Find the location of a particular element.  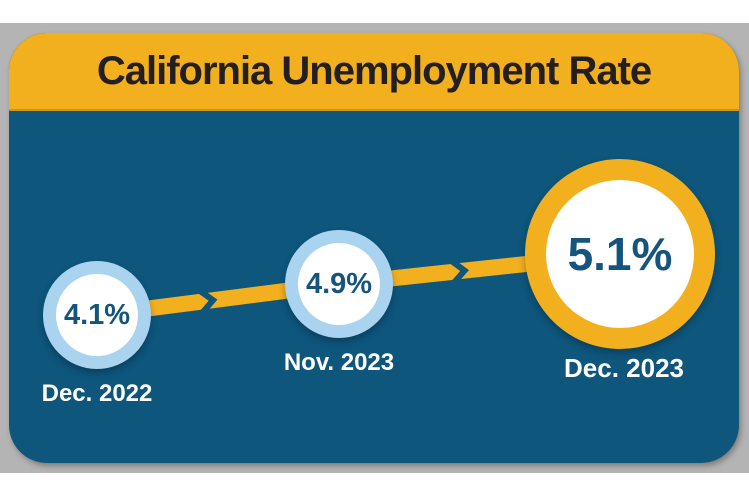

milestone-value: 4.1% is located at coordinates (97, 314).